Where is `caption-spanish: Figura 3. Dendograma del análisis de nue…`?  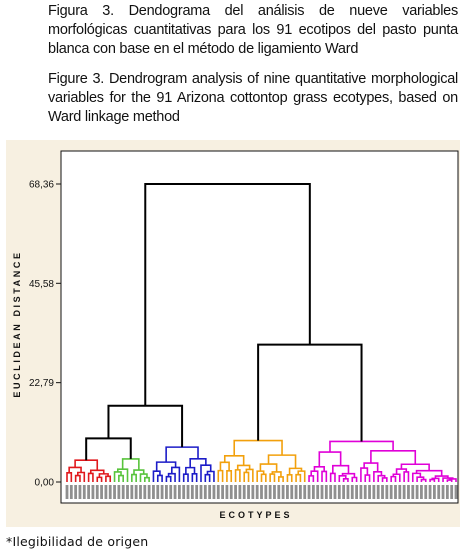 caption-spanish: Figura 3. Dendograma del análisis de nue… is located at coordinates (253, 30).